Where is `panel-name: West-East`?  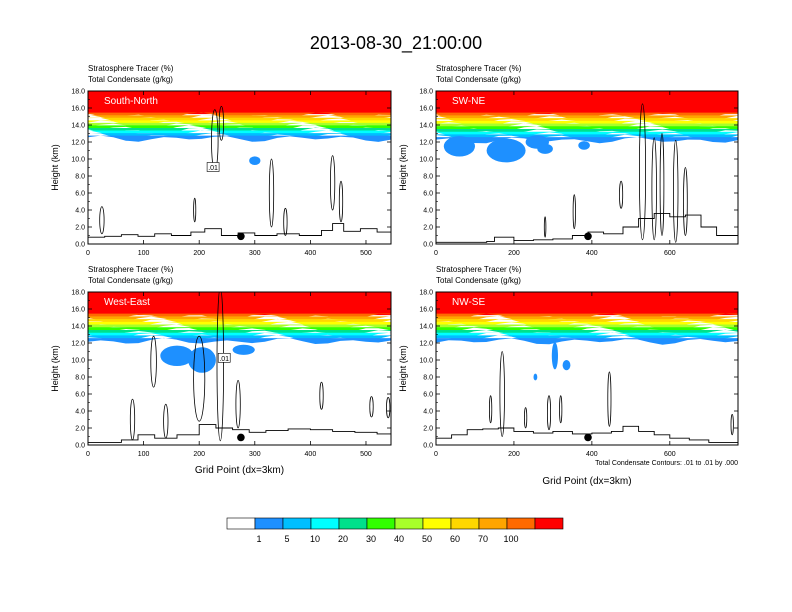 panel-name: West-East is located at coordinates (127, 302).